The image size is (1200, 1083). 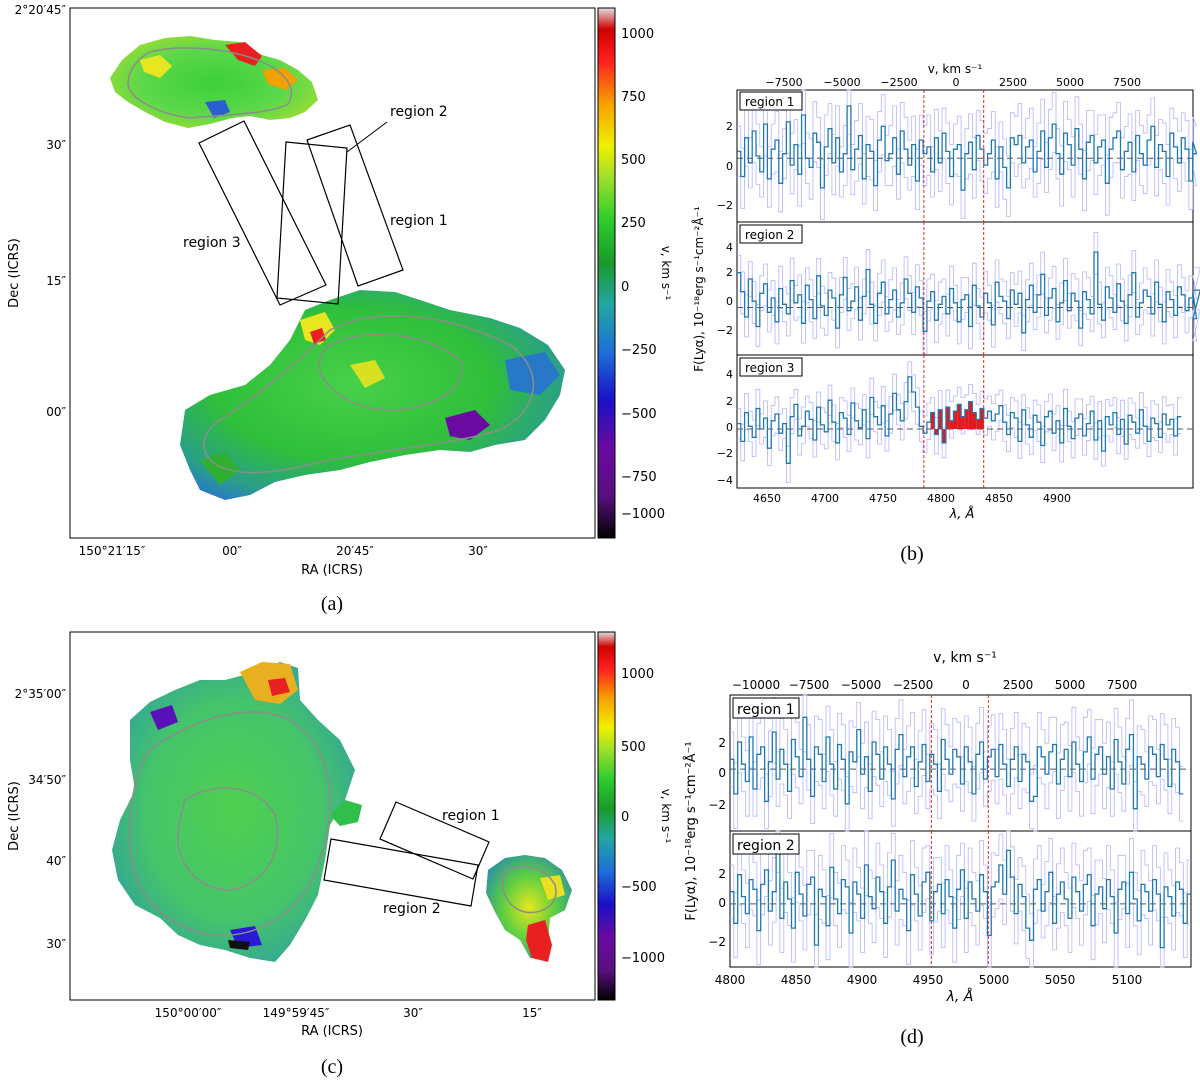 What do you see at coordinates (809, 685) in the screenshot?
I see `panel-d-top-tick: −7500` at bounding box center [809, 685].